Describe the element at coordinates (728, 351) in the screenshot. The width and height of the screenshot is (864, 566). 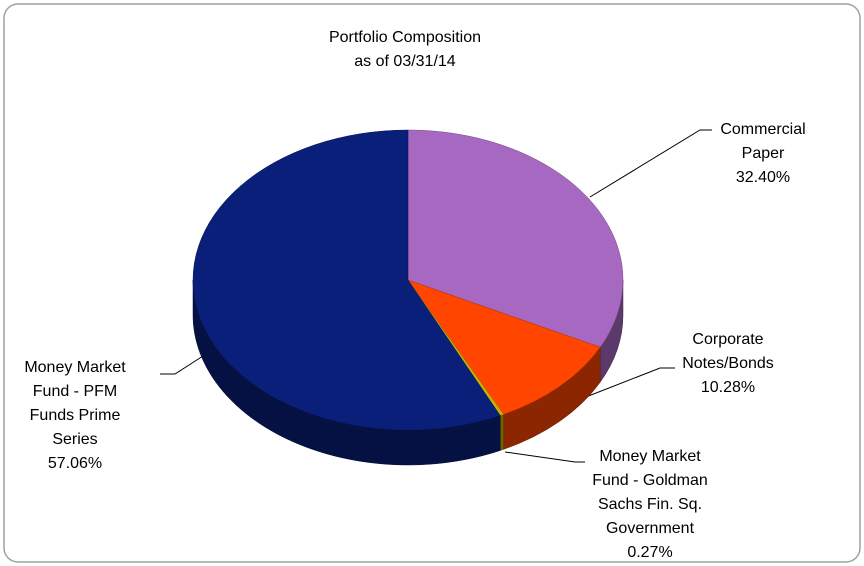
I see `slice-label: Corporate Notes/Bonds` at that location.